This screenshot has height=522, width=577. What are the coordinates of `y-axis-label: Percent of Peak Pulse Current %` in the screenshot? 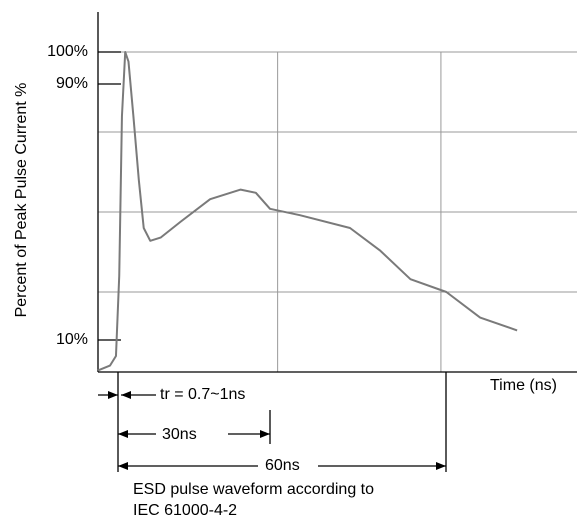 It's located at (21, 200).